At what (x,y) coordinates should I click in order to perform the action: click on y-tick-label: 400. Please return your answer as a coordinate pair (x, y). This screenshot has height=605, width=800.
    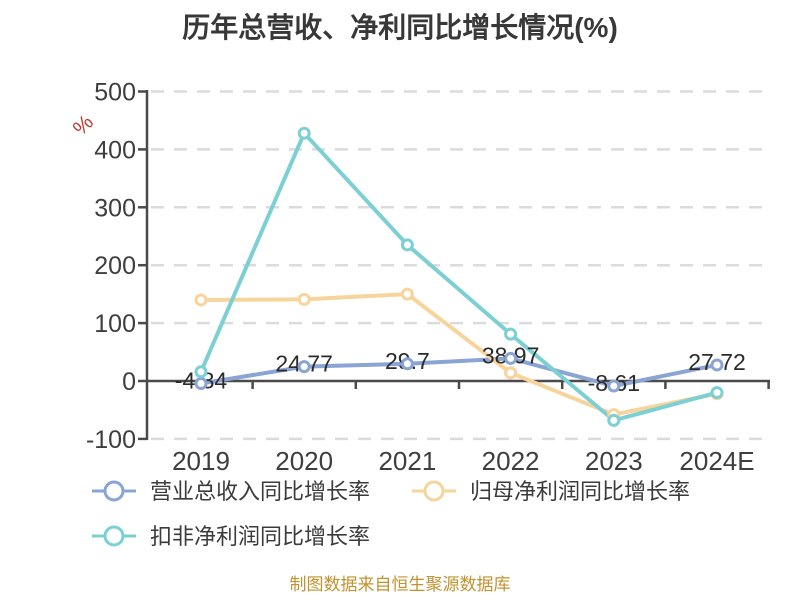
    Looking at the image, I should click on (115, 150).